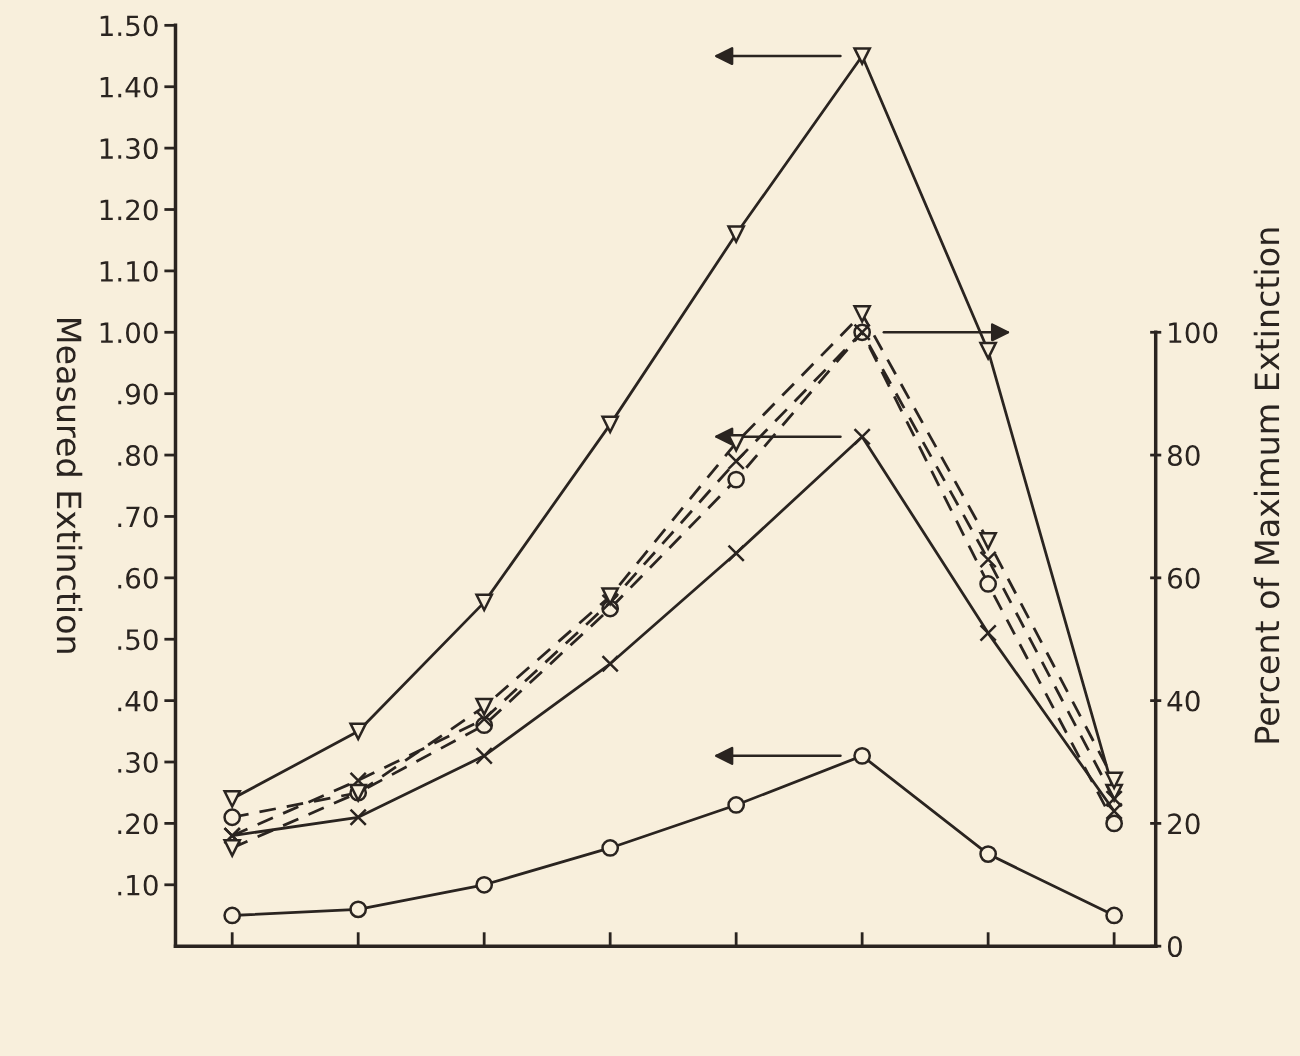 This screenshot has height=1056, width=1300. I want to click on y2-tick-label: 0, so click(1174, 947).